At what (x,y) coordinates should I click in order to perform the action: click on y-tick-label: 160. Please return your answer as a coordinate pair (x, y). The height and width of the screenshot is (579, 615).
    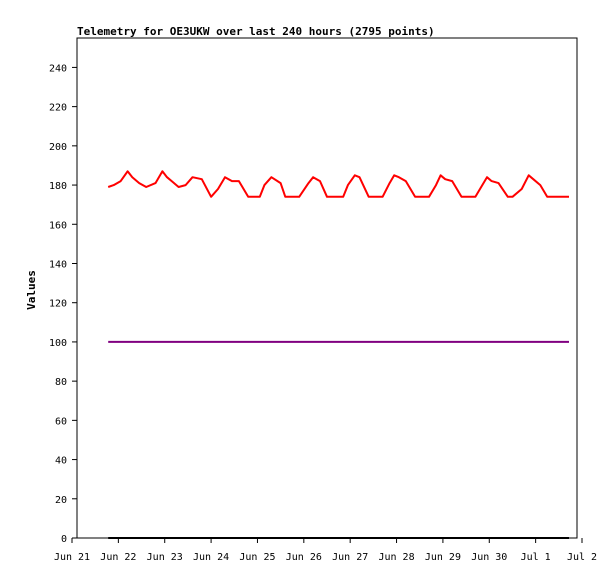
    Looking at the image, I should click on (58, 225).